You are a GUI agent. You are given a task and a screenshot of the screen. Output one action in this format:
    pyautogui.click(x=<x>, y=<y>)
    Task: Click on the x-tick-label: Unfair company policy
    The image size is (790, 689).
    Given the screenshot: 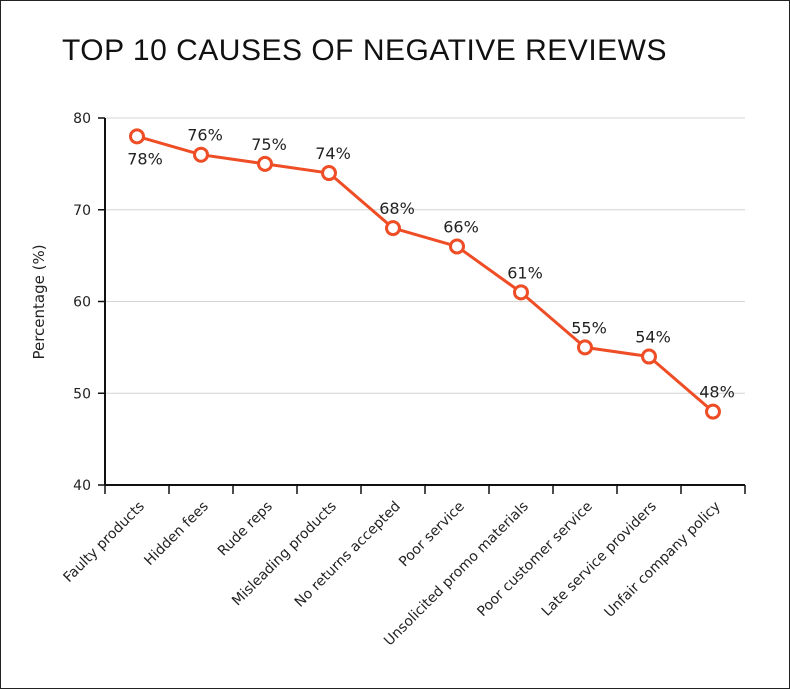 What is the action you would take?
    pyautogui.click(x=663, y=560)
    